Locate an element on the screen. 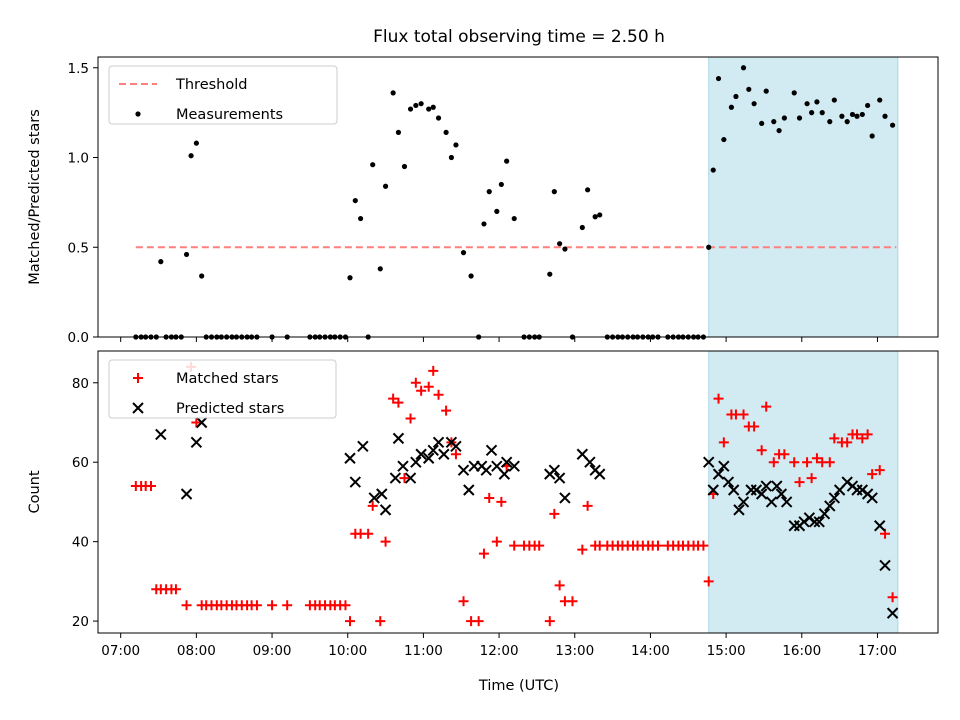  legend: Threshold Measurements is located at coordinates (223, 95).